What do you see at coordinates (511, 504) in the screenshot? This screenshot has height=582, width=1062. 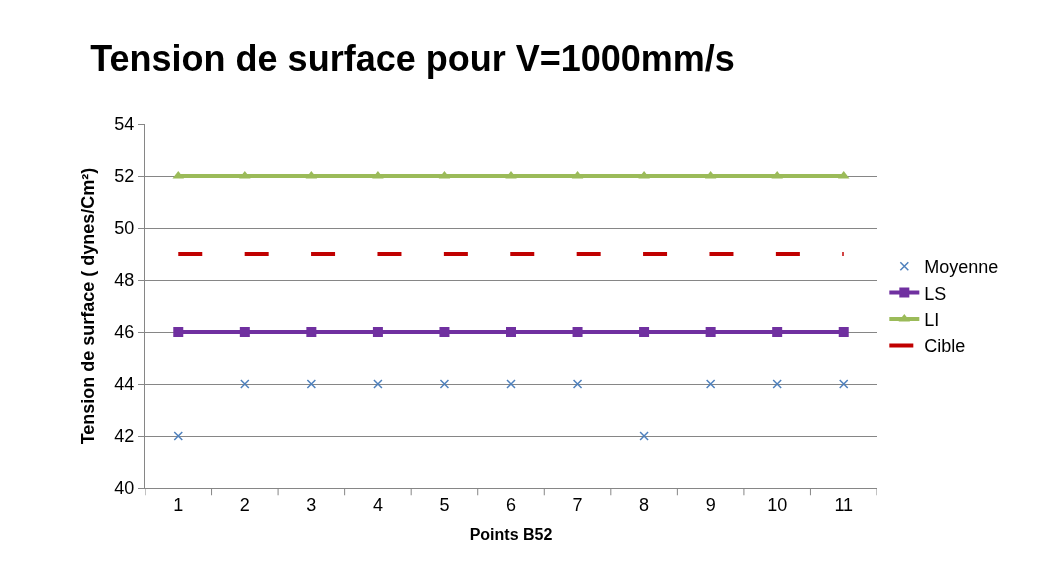 I see `x-tick-label: 6` at bounding box center [511, 504].